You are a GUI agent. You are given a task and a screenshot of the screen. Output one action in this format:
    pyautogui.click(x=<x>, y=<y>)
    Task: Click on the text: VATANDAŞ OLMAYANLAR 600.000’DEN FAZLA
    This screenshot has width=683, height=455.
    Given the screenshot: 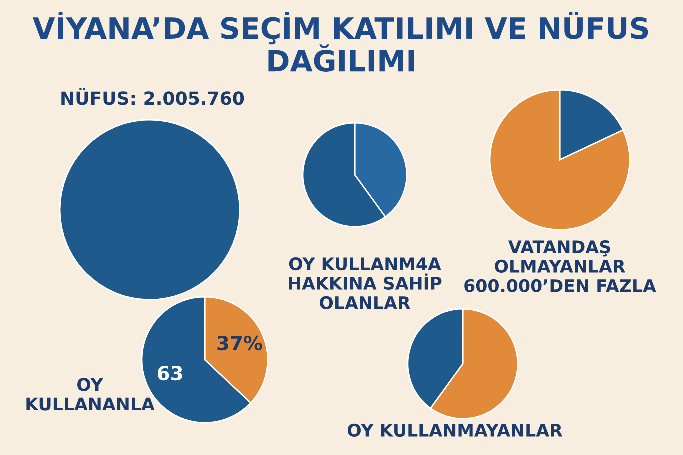 What is the action you would take?
    pyautogui.click(x=560, y=266)
    